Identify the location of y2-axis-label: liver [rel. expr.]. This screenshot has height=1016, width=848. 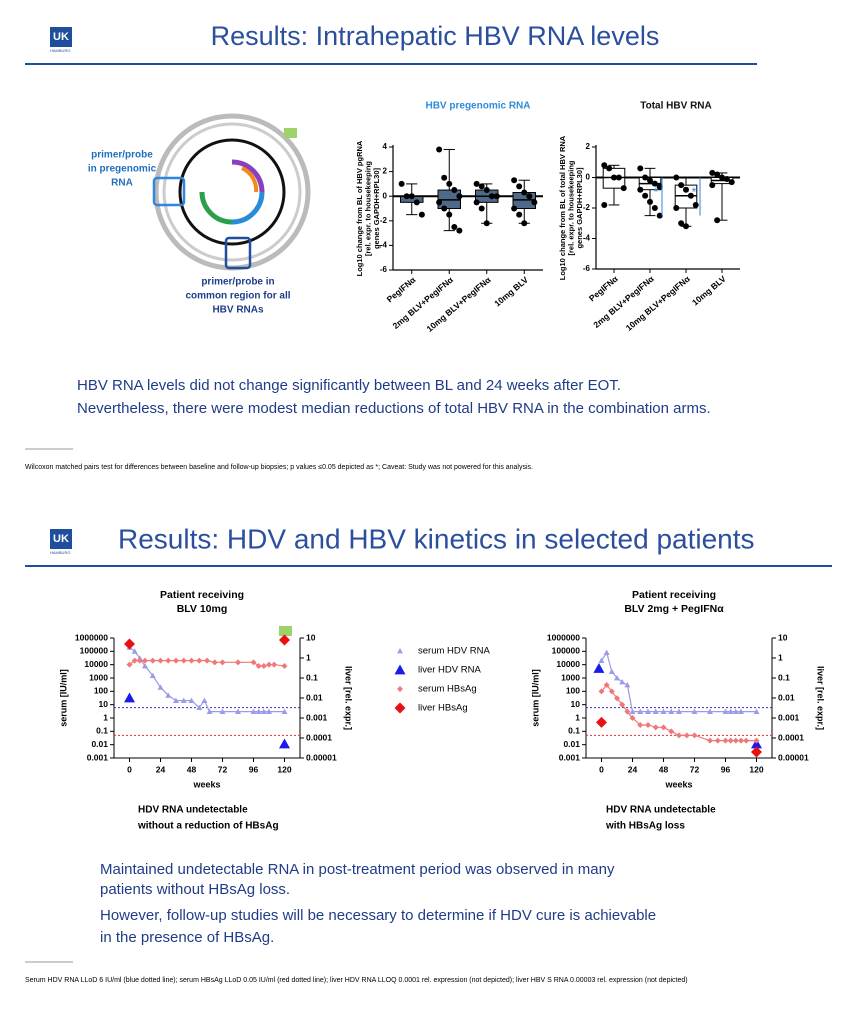
(349, 698).